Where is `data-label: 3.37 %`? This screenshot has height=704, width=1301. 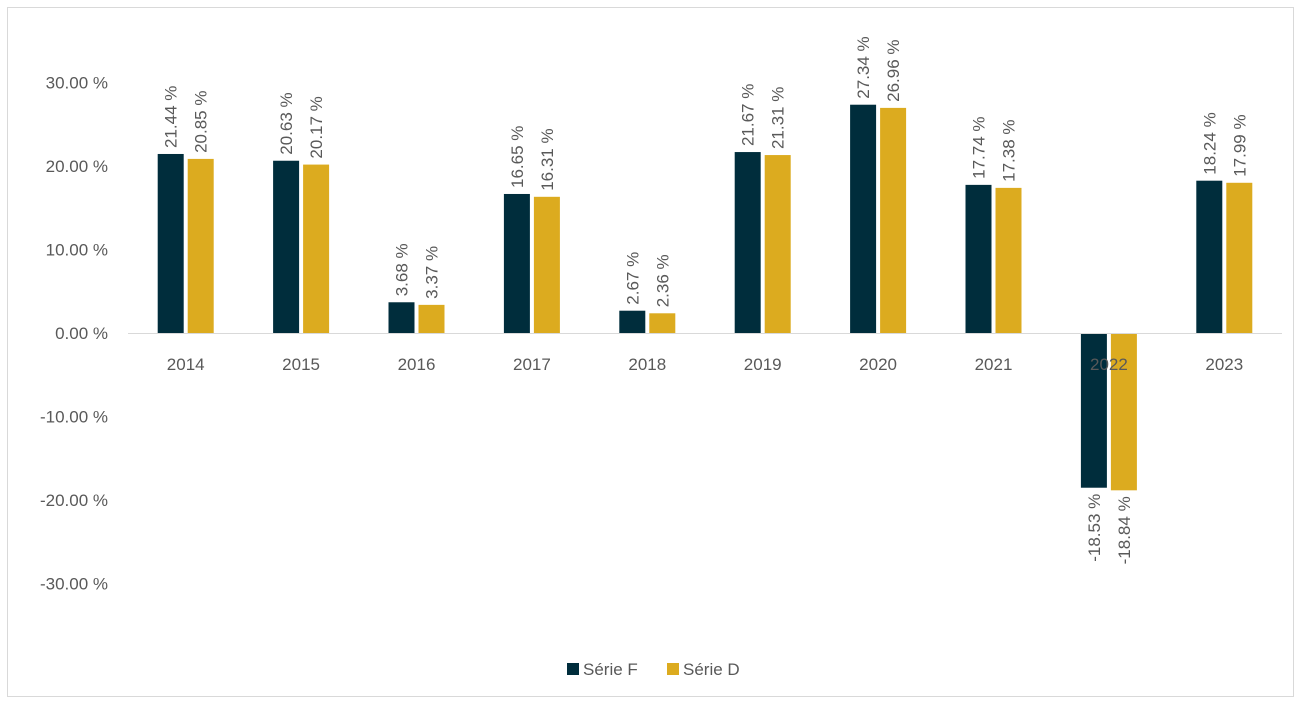 data-label: 3.37 % is located at coordinates (432, 272).